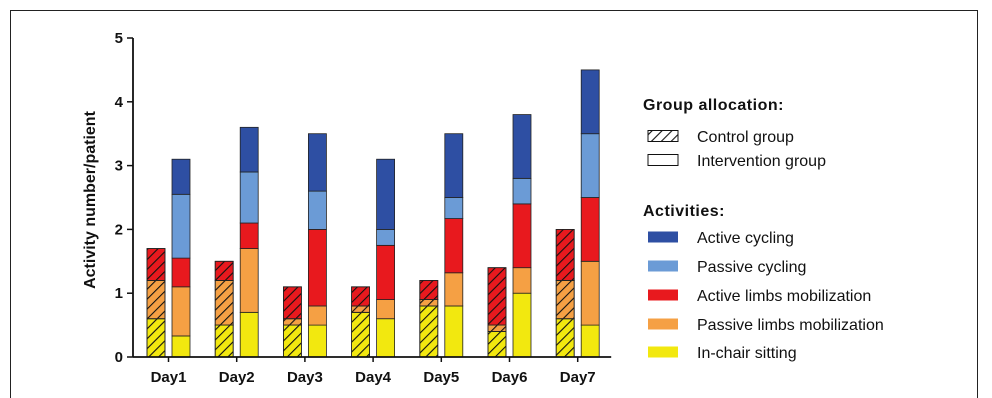 The height and width of the screenshot is (398, 992). What do you see at coordinates (663, 237) in the screenshot?
I see `legend-swatch-active-cycling` at bounding box center [663, 237].